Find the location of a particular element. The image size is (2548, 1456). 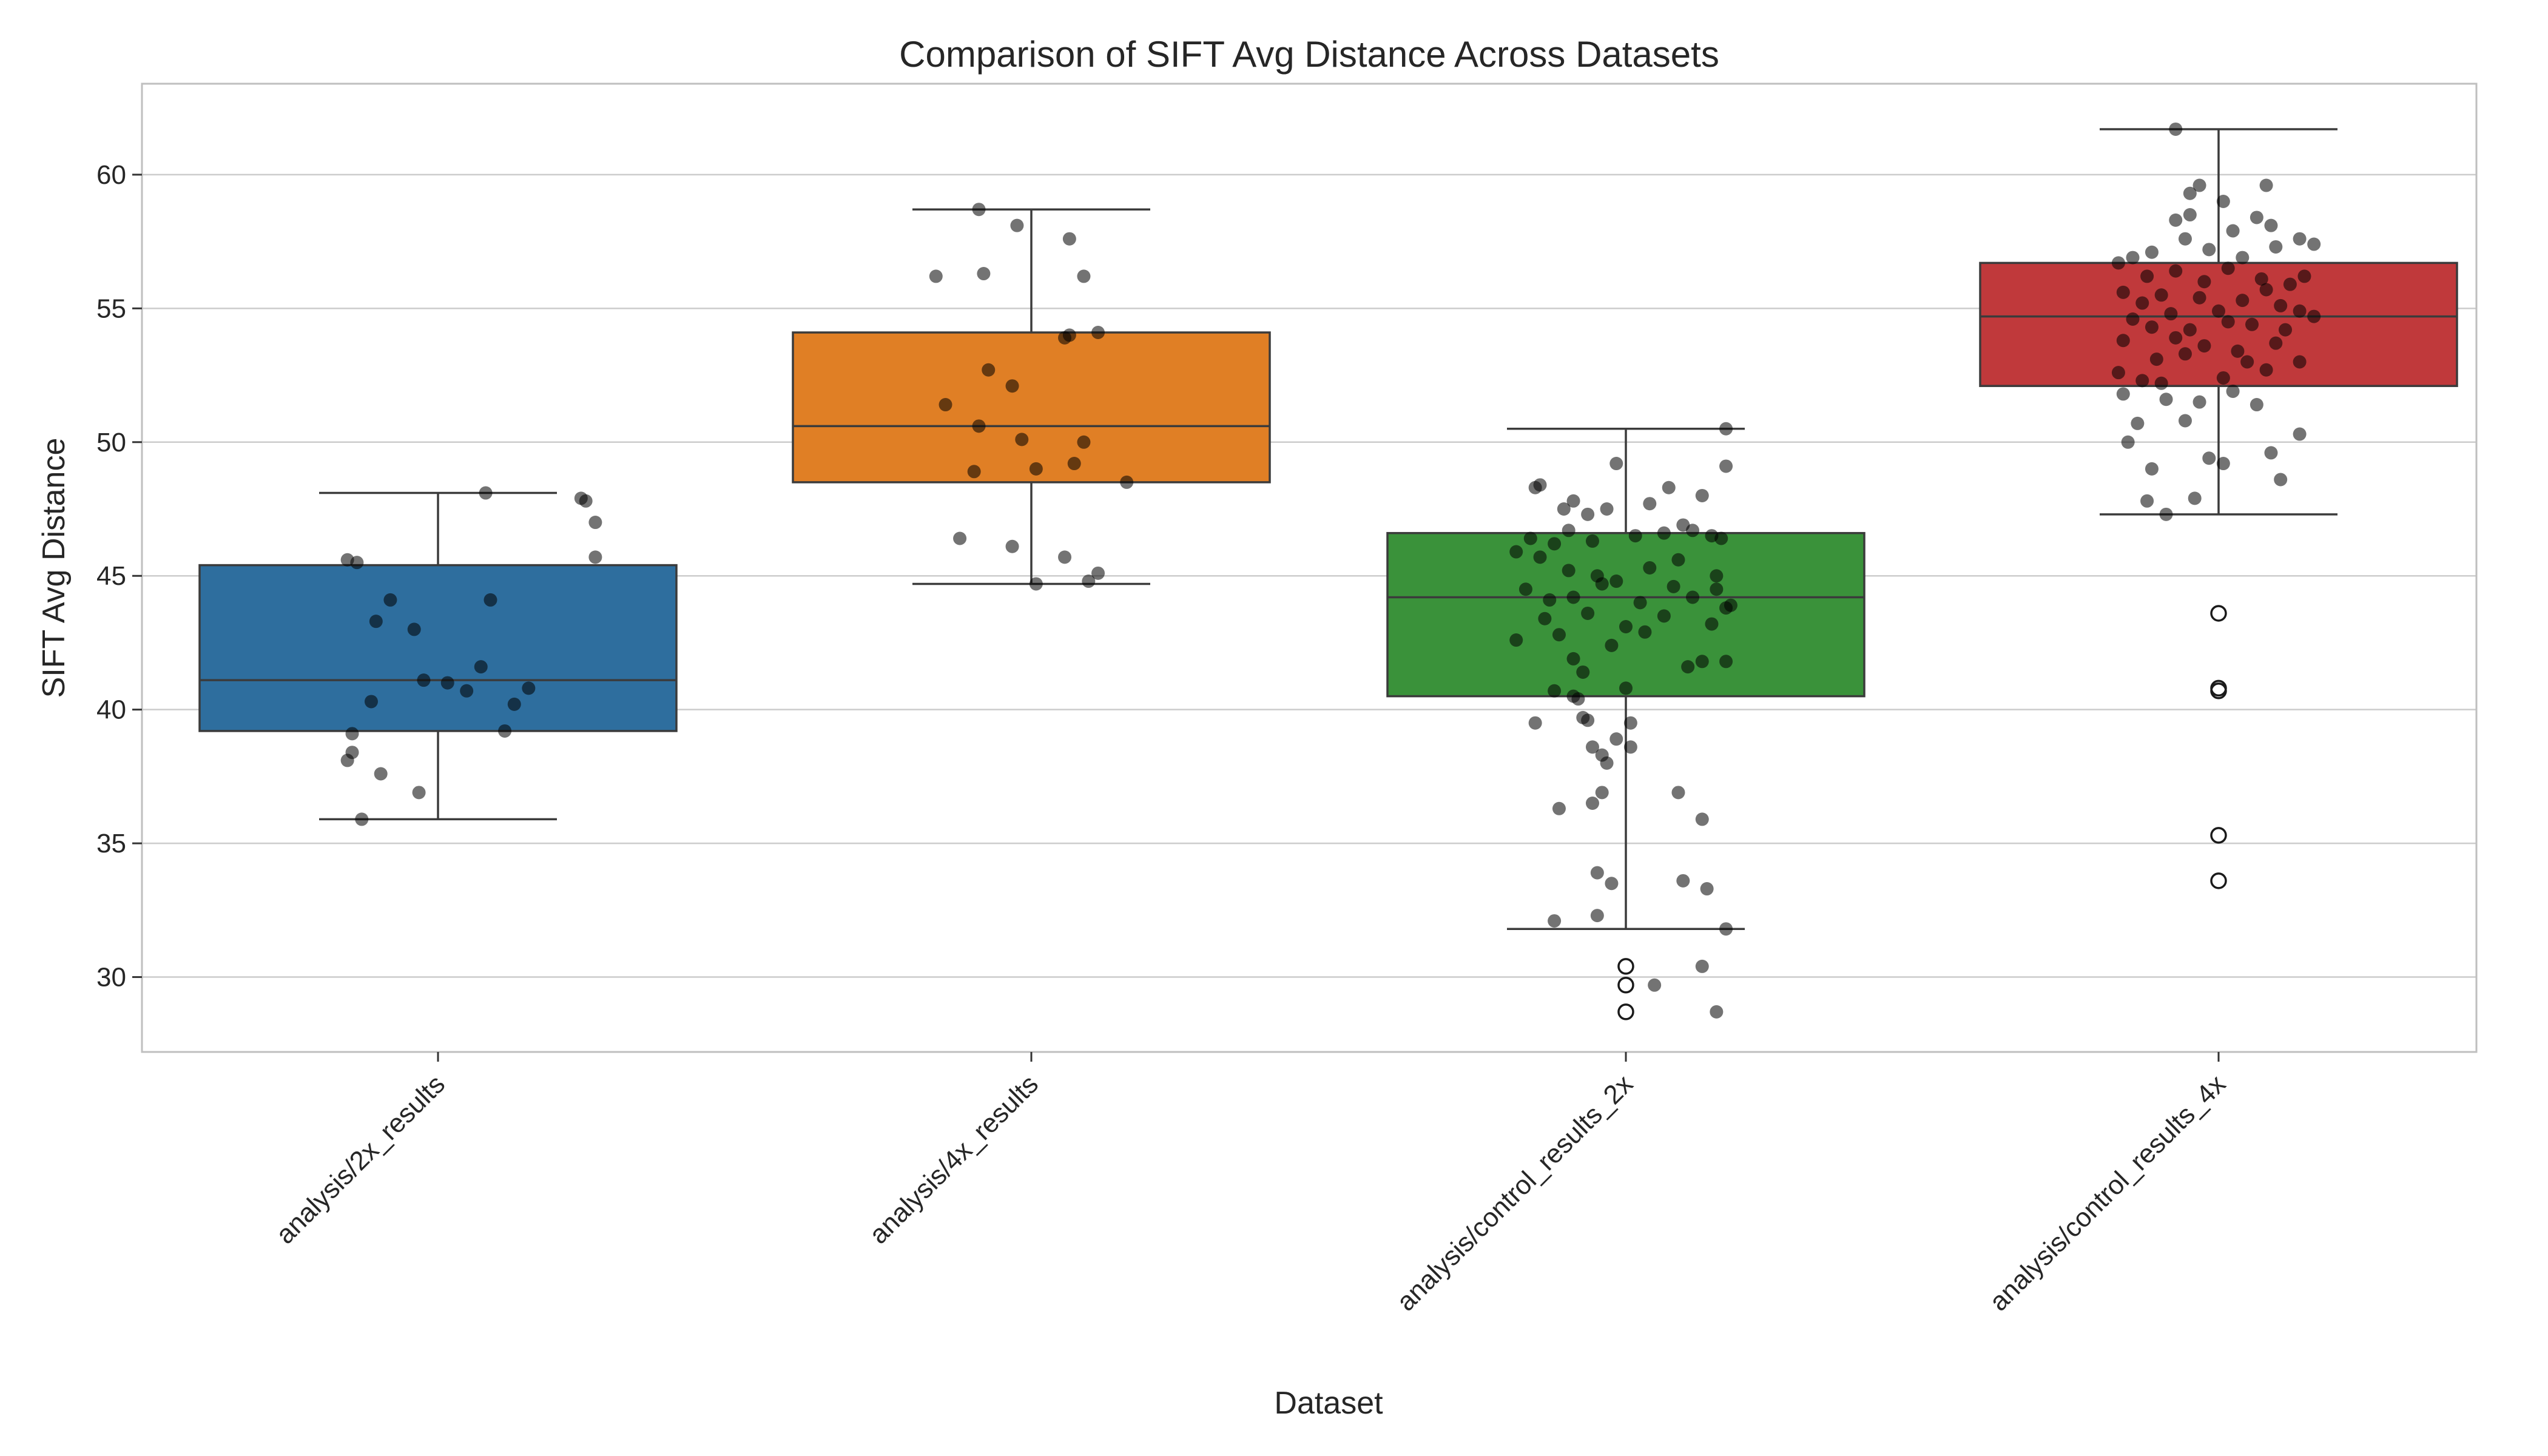

y-tick-label: 50 is located at coordinates (111, 442).